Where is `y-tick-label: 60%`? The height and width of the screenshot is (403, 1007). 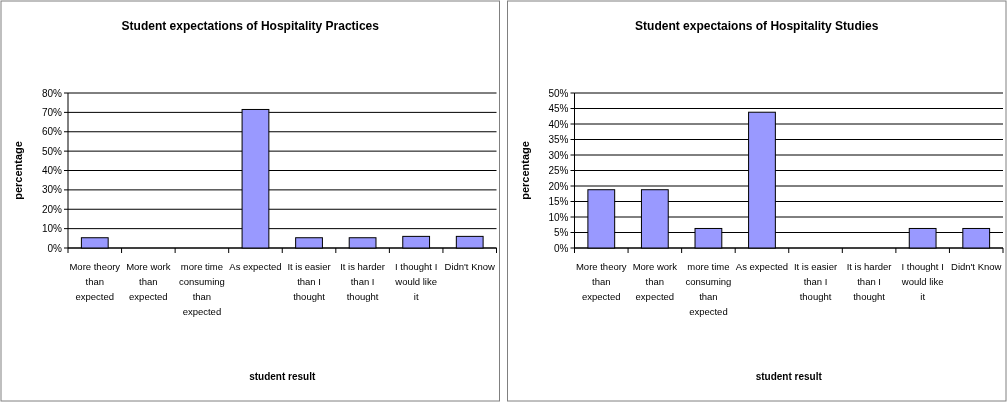 y-tick-label: 60% is located at coordinates (52, 132).